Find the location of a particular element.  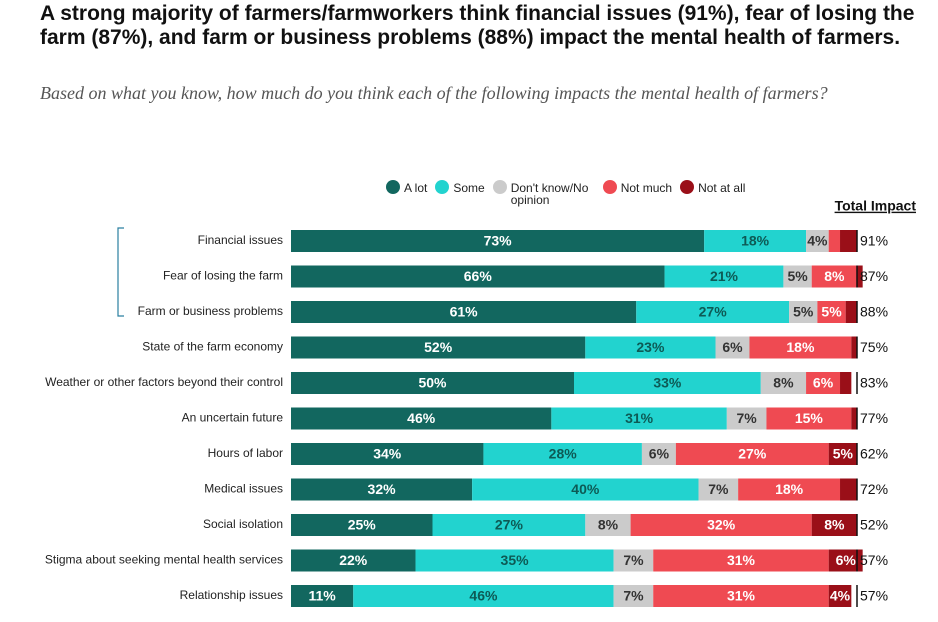

legend-item: Don't know/No opinion is located at coordinates (543, 193).